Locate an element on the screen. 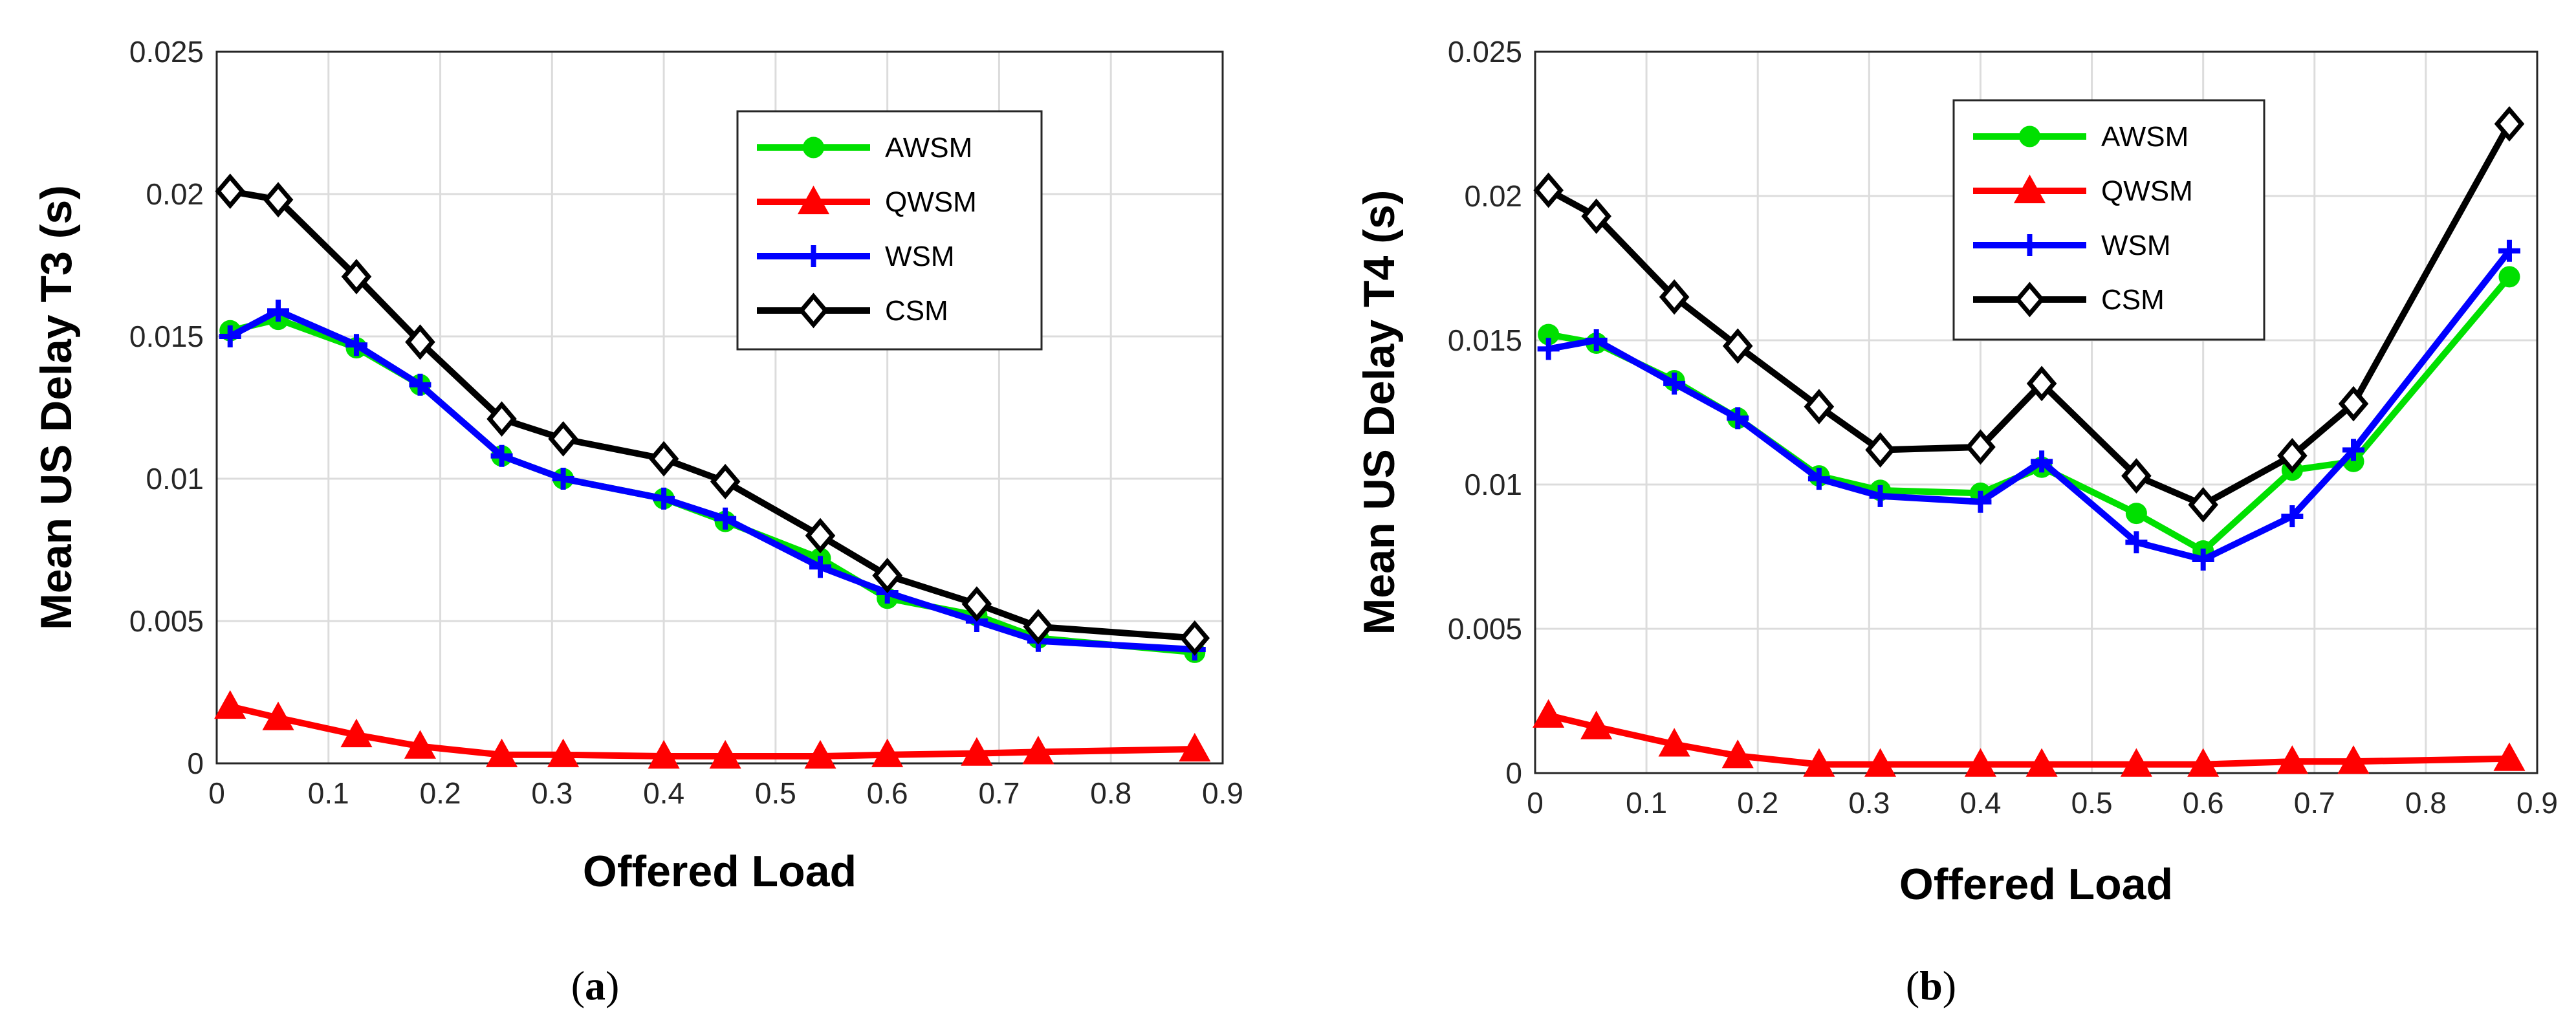  legend-marker-qwsm is located at coordinates (813, 200).